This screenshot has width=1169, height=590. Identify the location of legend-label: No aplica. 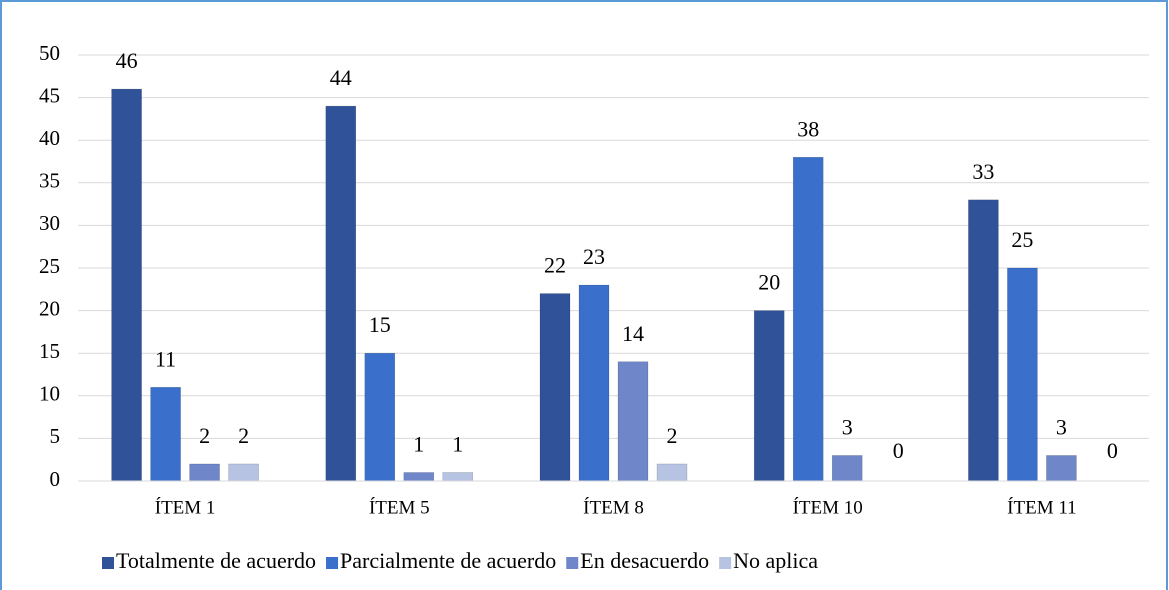
(775, 560).